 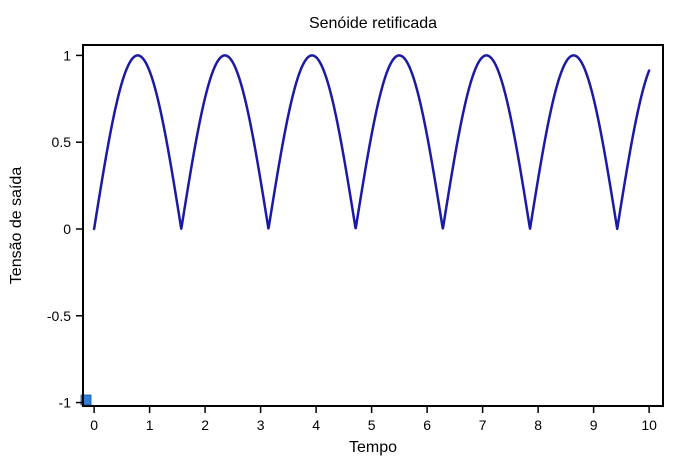 I want to click on x-tick-label: 1, so click(x=150, y=425).